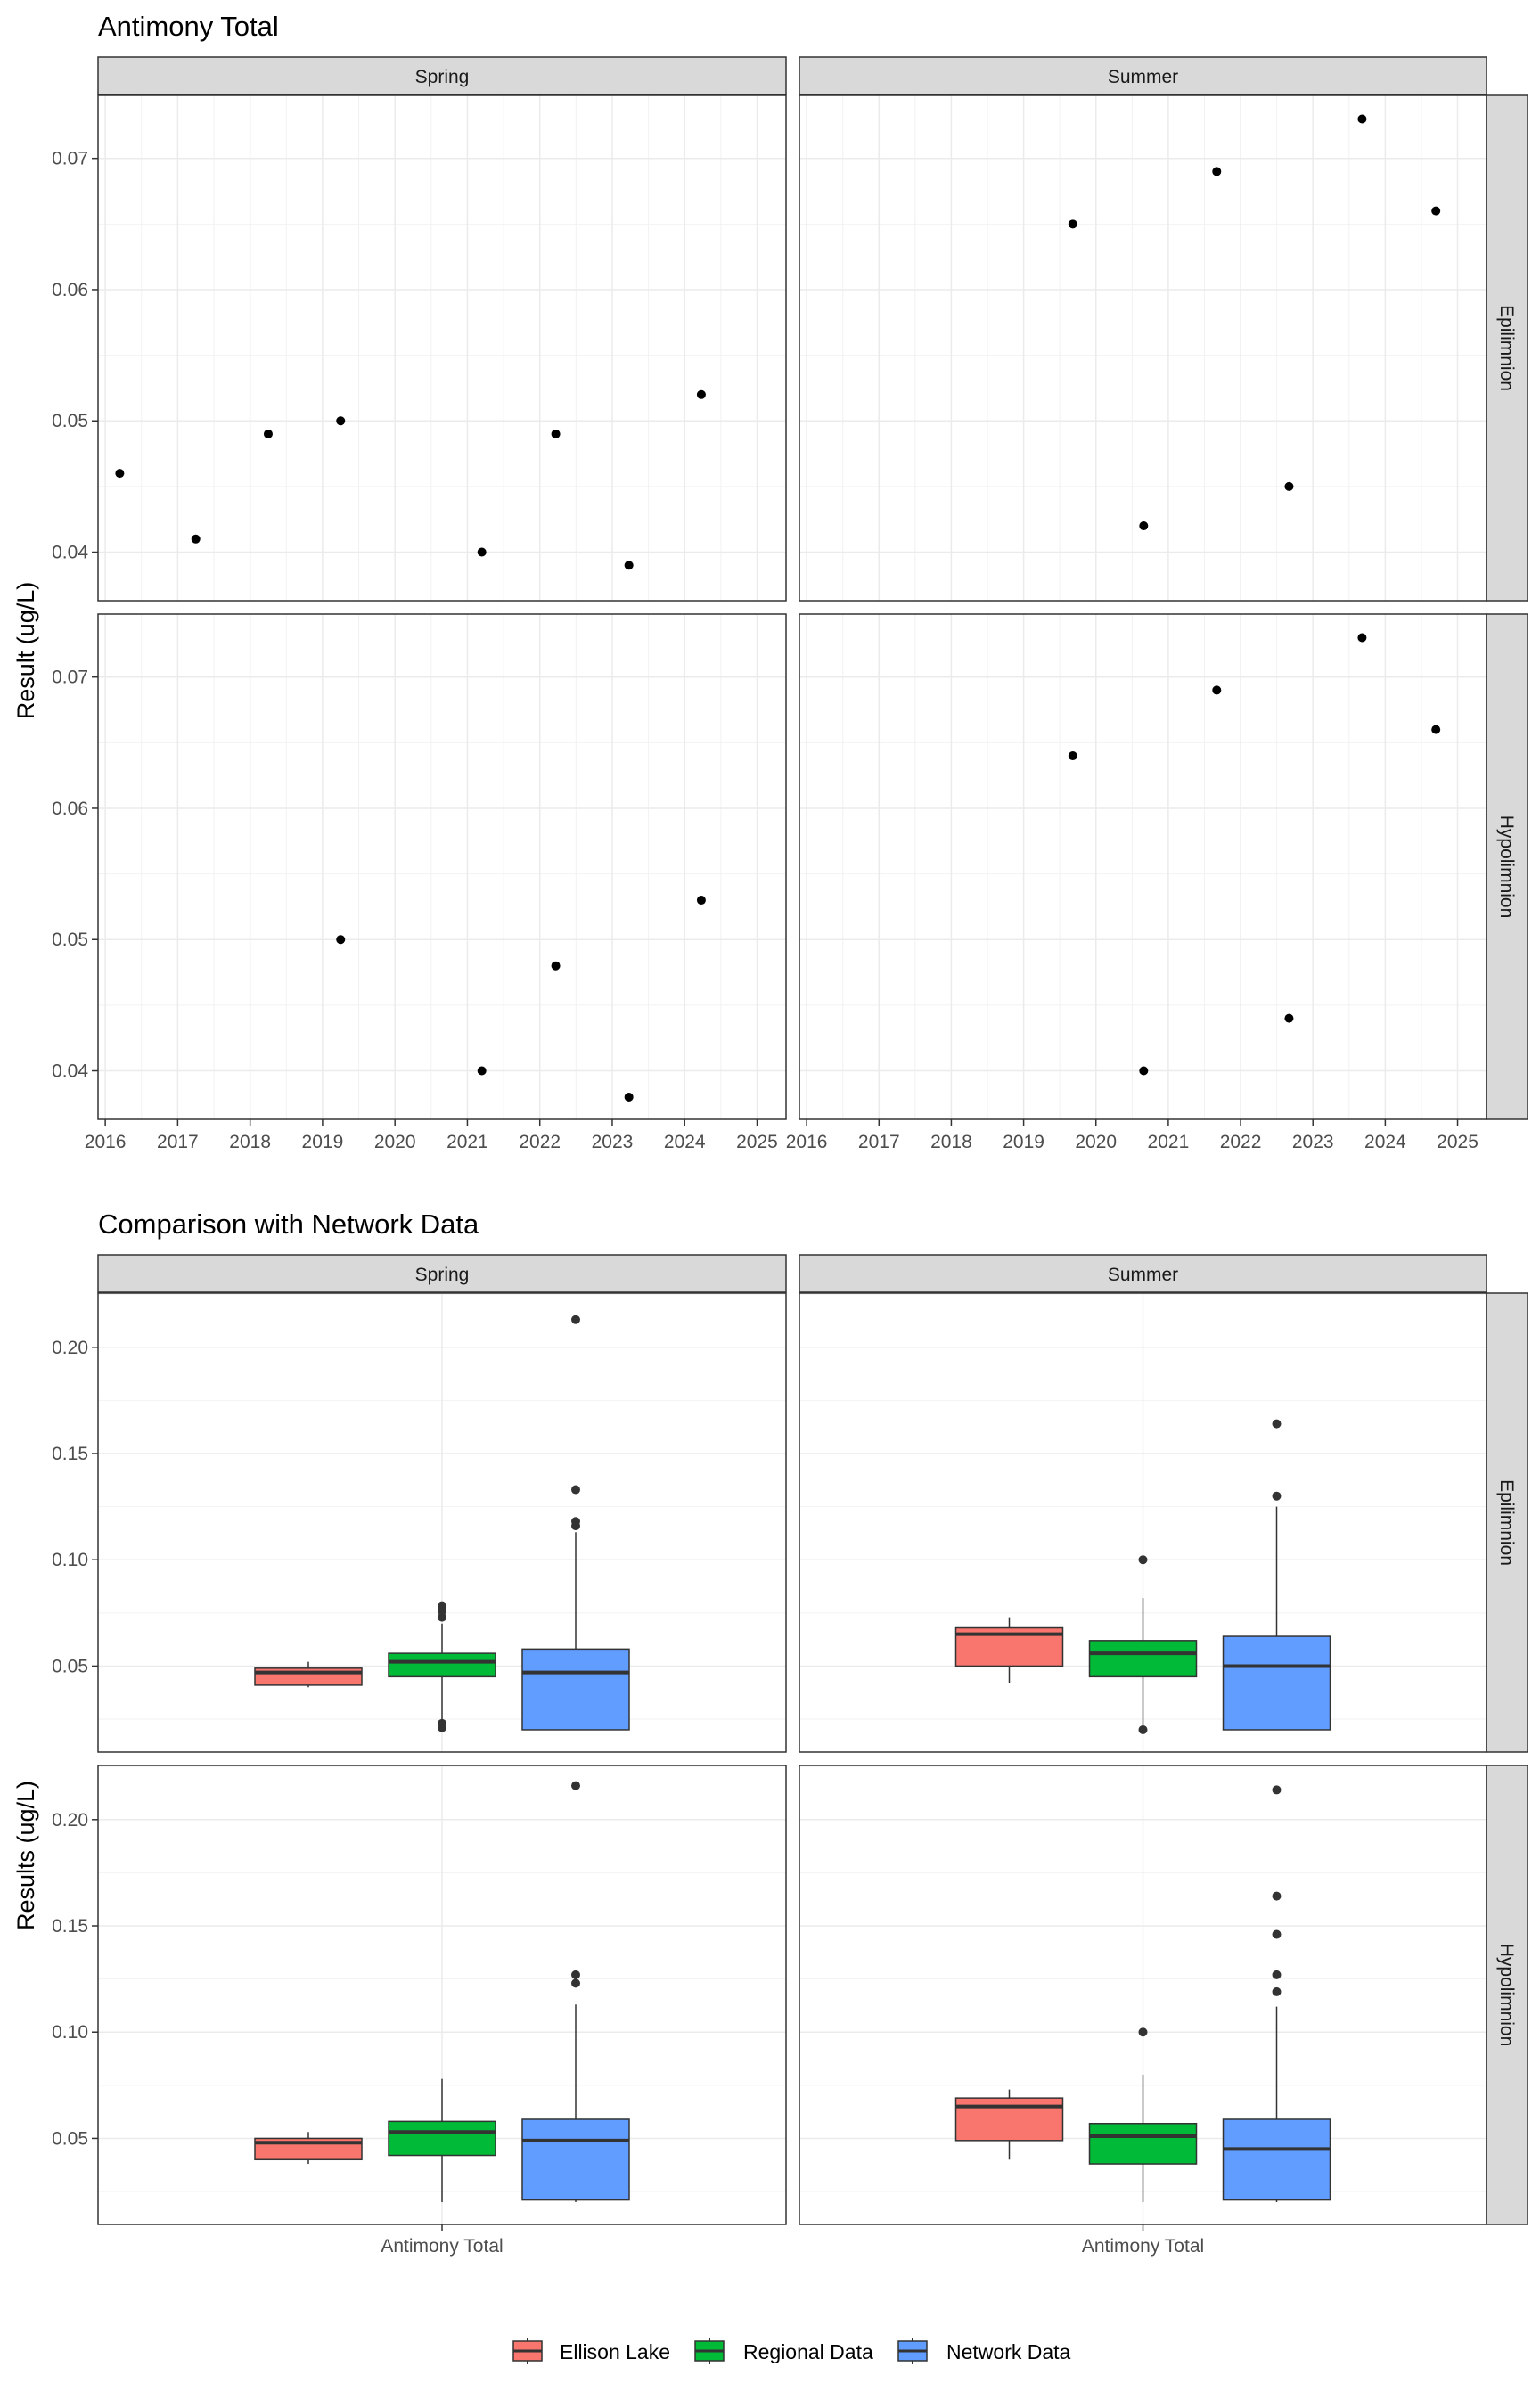  Describe the element at coordinates (395, 1142) in the screenshot. I see `x-tick-label: 2020` at that location.